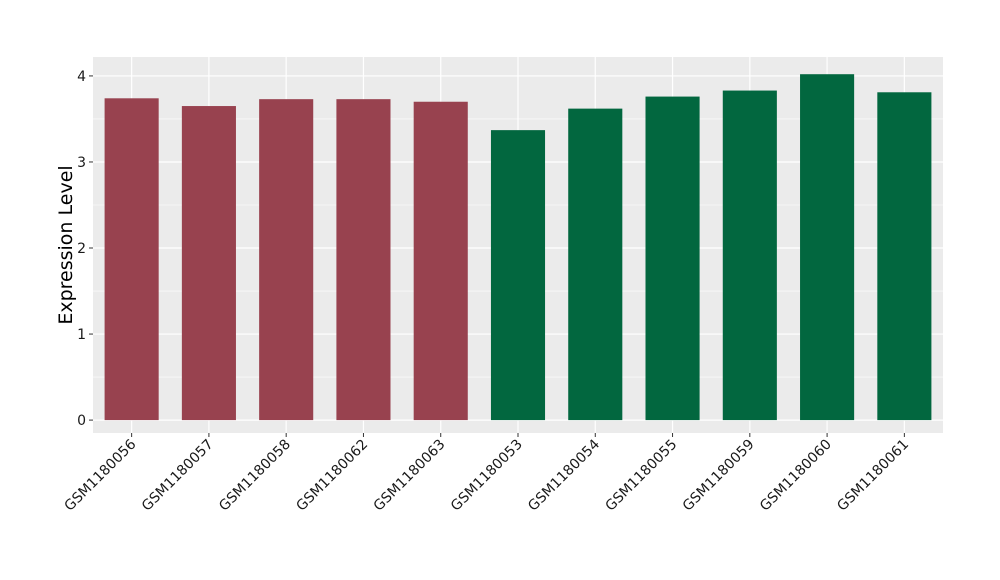 This screenshot has width=1000, height=580. I want to click on bar-GSM1180053, so click(518, 275).